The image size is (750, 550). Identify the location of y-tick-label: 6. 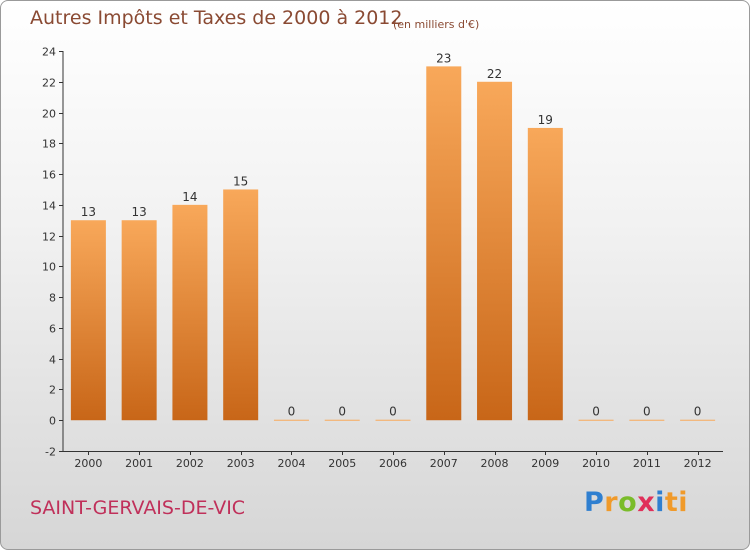
(52, 329).